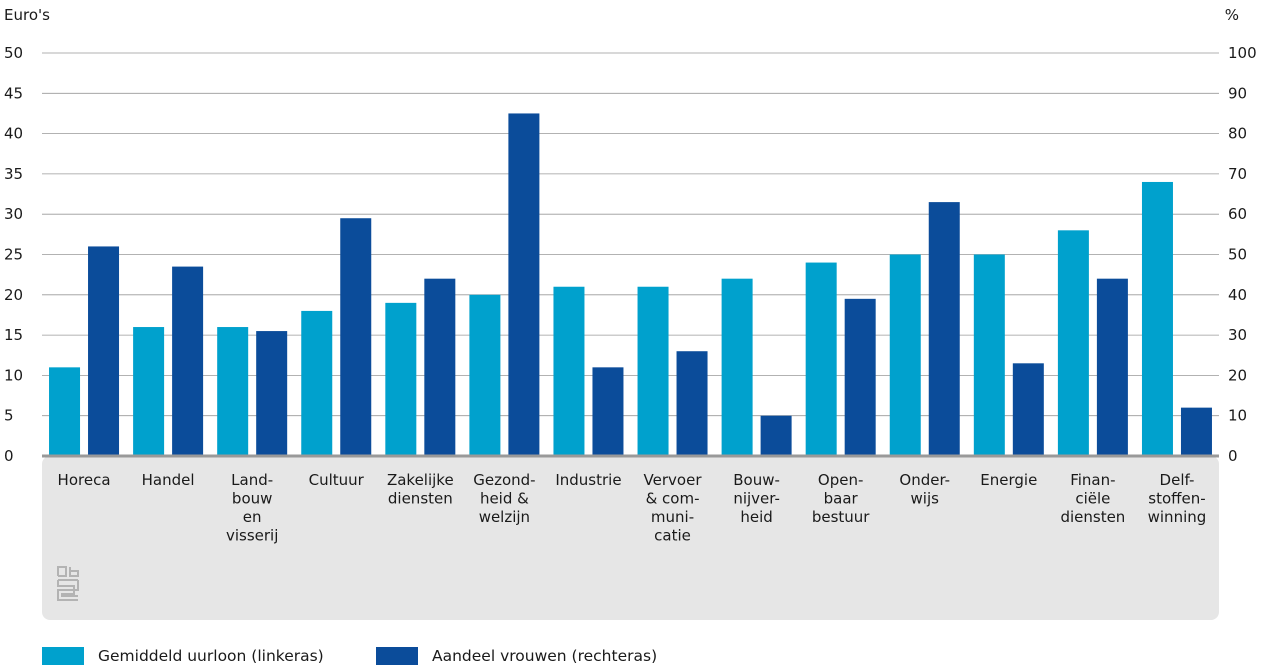 The height and width of the screenshot is (670, 1271). What do you see at coordinates (13, 255) in the screenshot?
I see `left-axis-tick-label: 25` at bounding box center [13, 255].